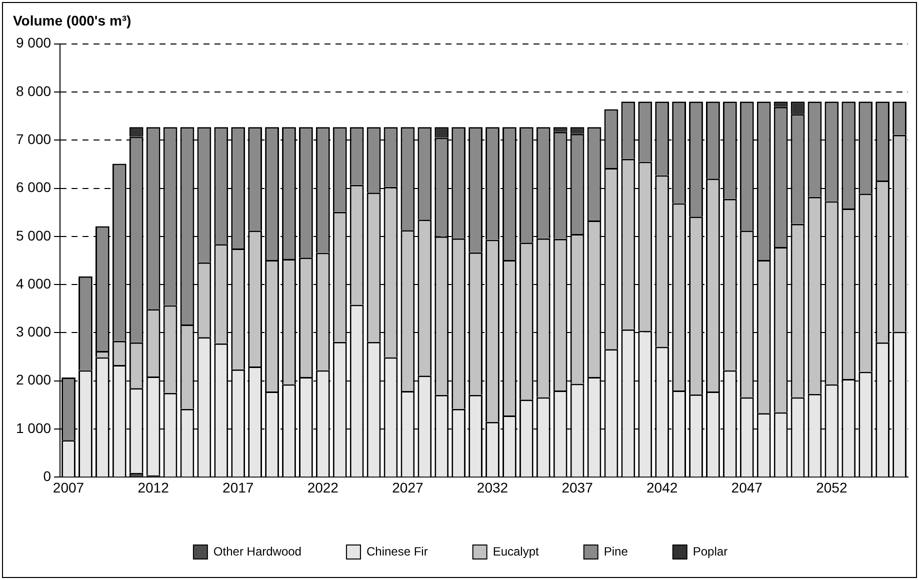 The width and height of the screenshot is (919, 580). I want to click on x-tick-label: 2032, so click(492, 487).